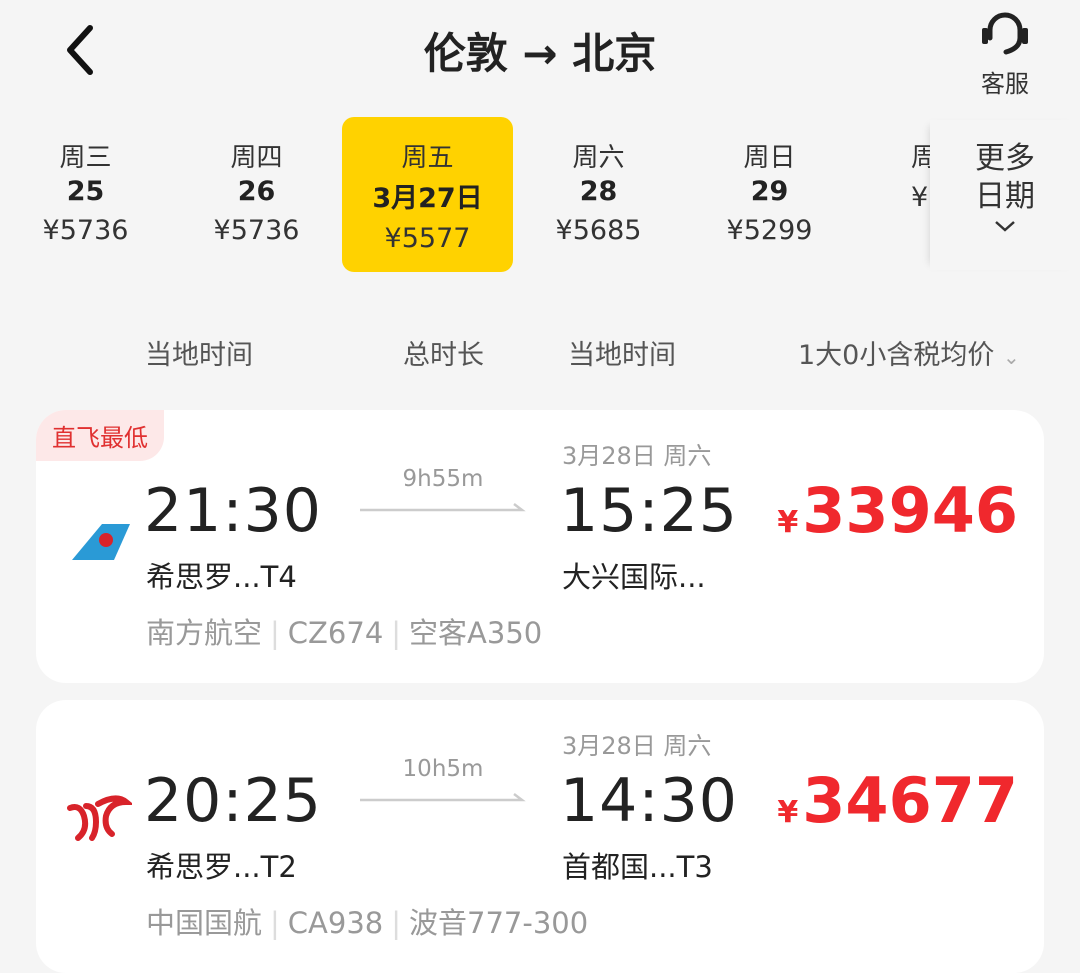  Describe the element at coordinates (476, 633) in the screenshot. I see `aircraft: 空客A350` at that location.